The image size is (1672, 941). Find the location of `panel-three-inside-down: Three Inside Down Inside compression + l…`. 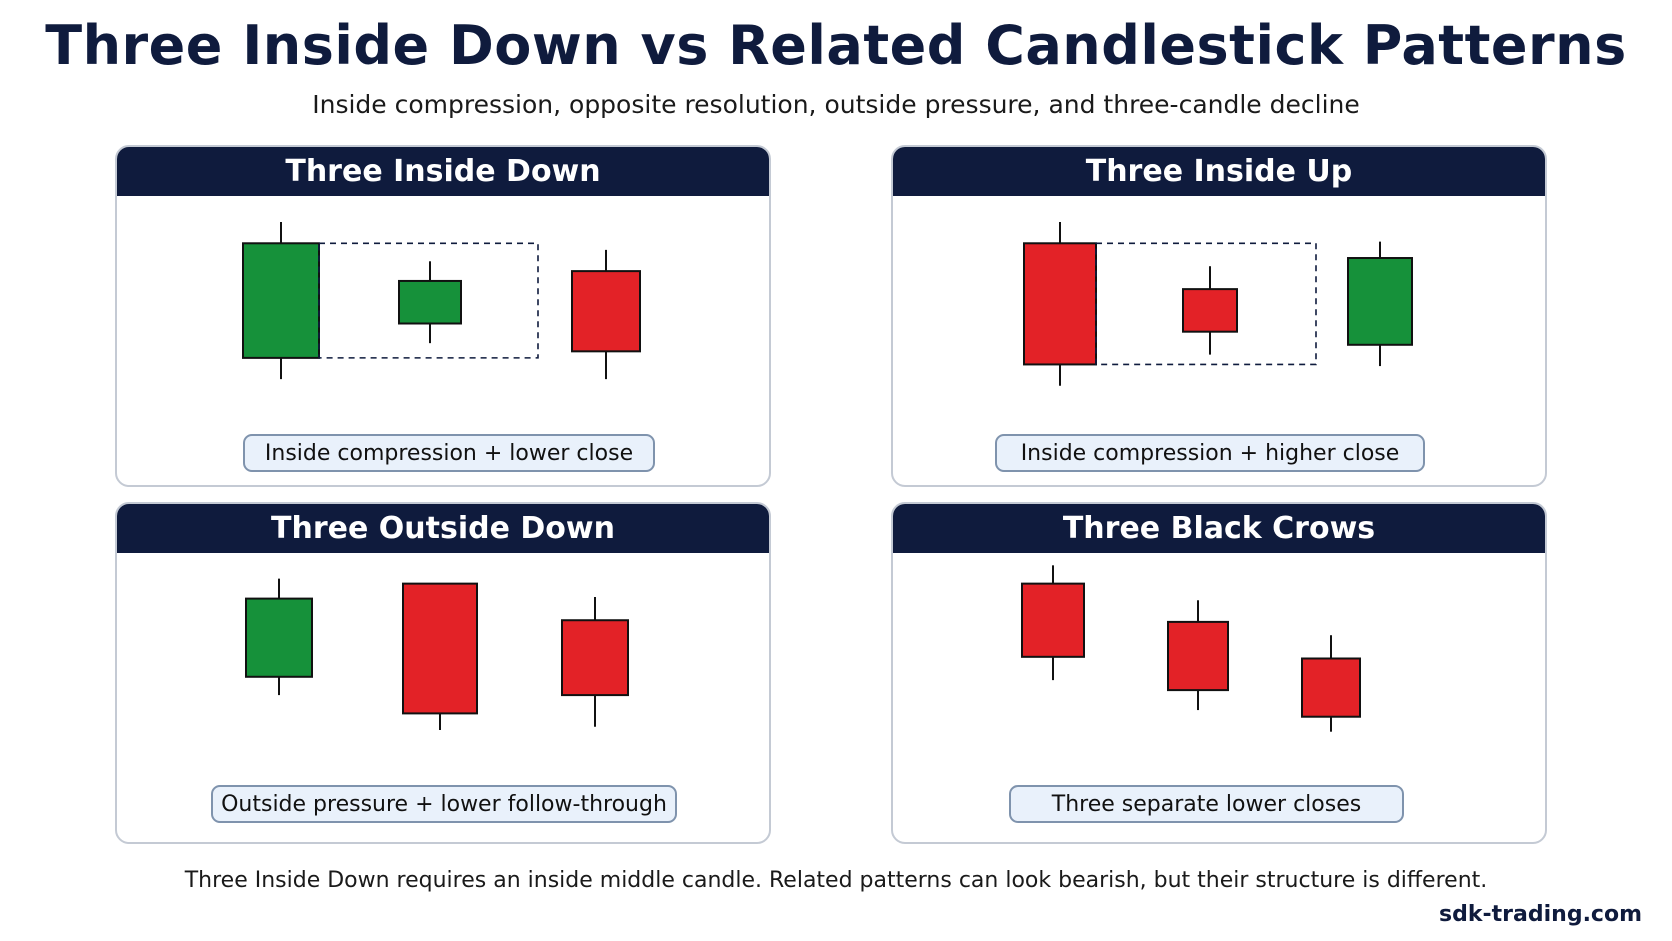

panel-three-inside-down: Three Inside Down Inside compression + l… is located at coordinates (443, 316).